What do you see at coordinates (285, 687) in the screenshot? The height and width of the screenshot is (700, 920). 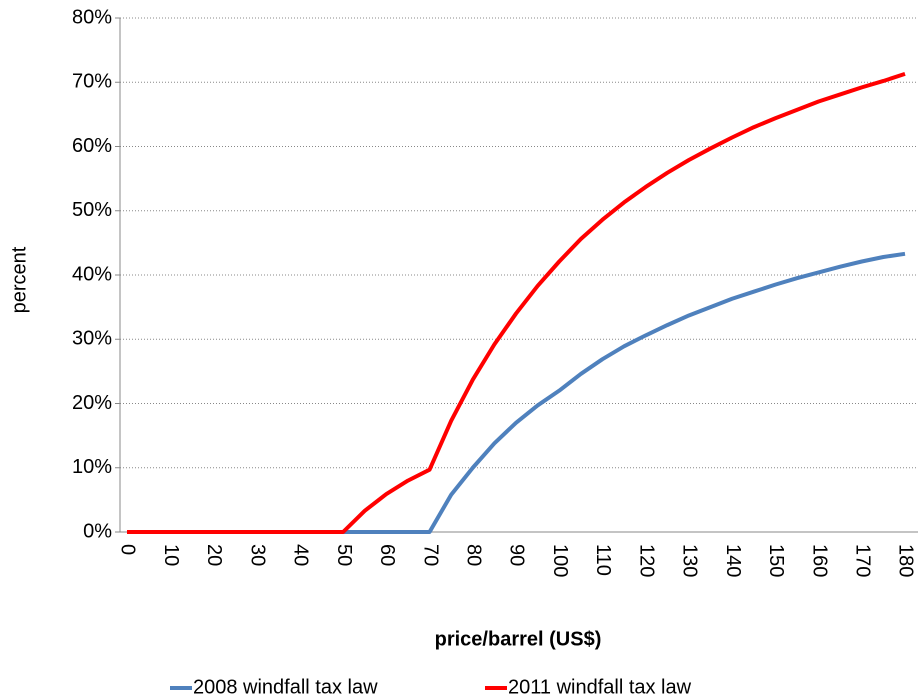 I see `legend-label: 2008 windfall tax law` at bounding box center [285, 687].